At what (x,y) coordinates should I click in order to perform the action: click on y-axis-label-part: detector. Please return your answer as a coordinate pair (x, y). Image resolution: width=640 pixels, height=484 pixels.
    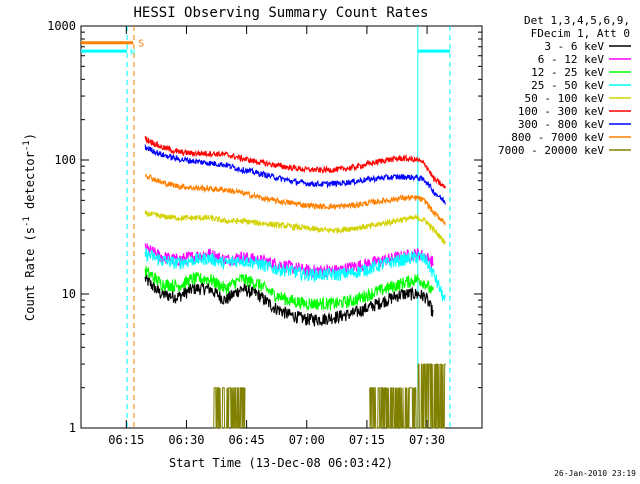
    Looking at the image, I should click on (30, 183).